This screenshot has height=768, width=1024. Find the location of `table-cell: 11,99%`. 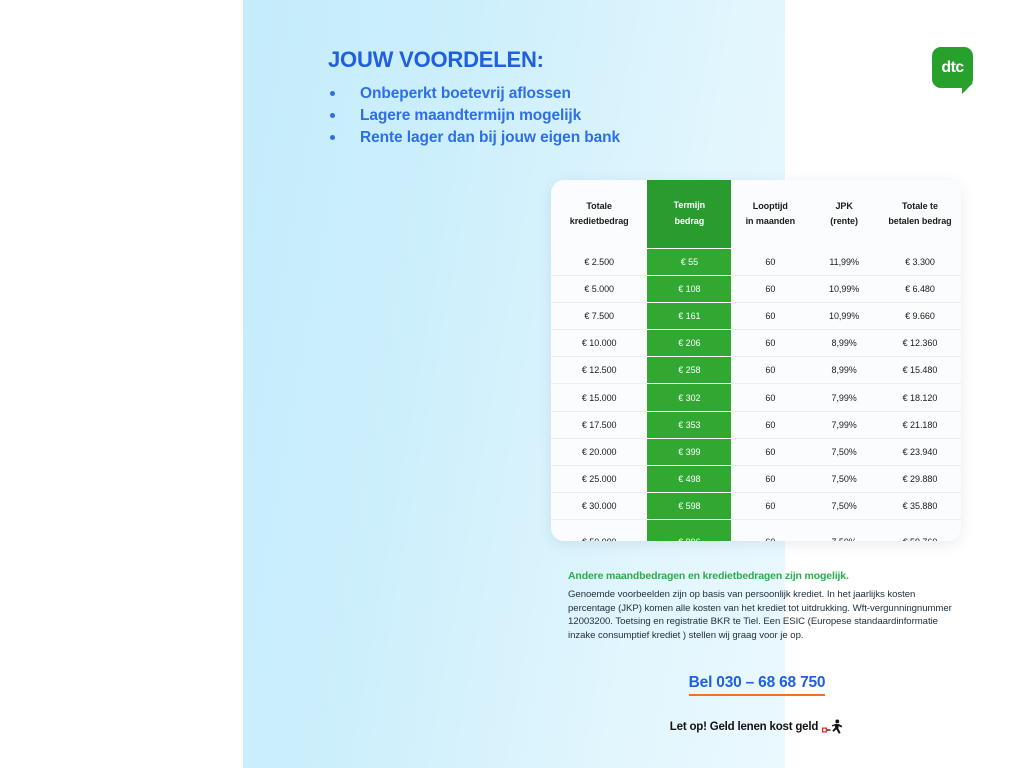

table-cell: 11,99% is located at coordinates (844, 261).